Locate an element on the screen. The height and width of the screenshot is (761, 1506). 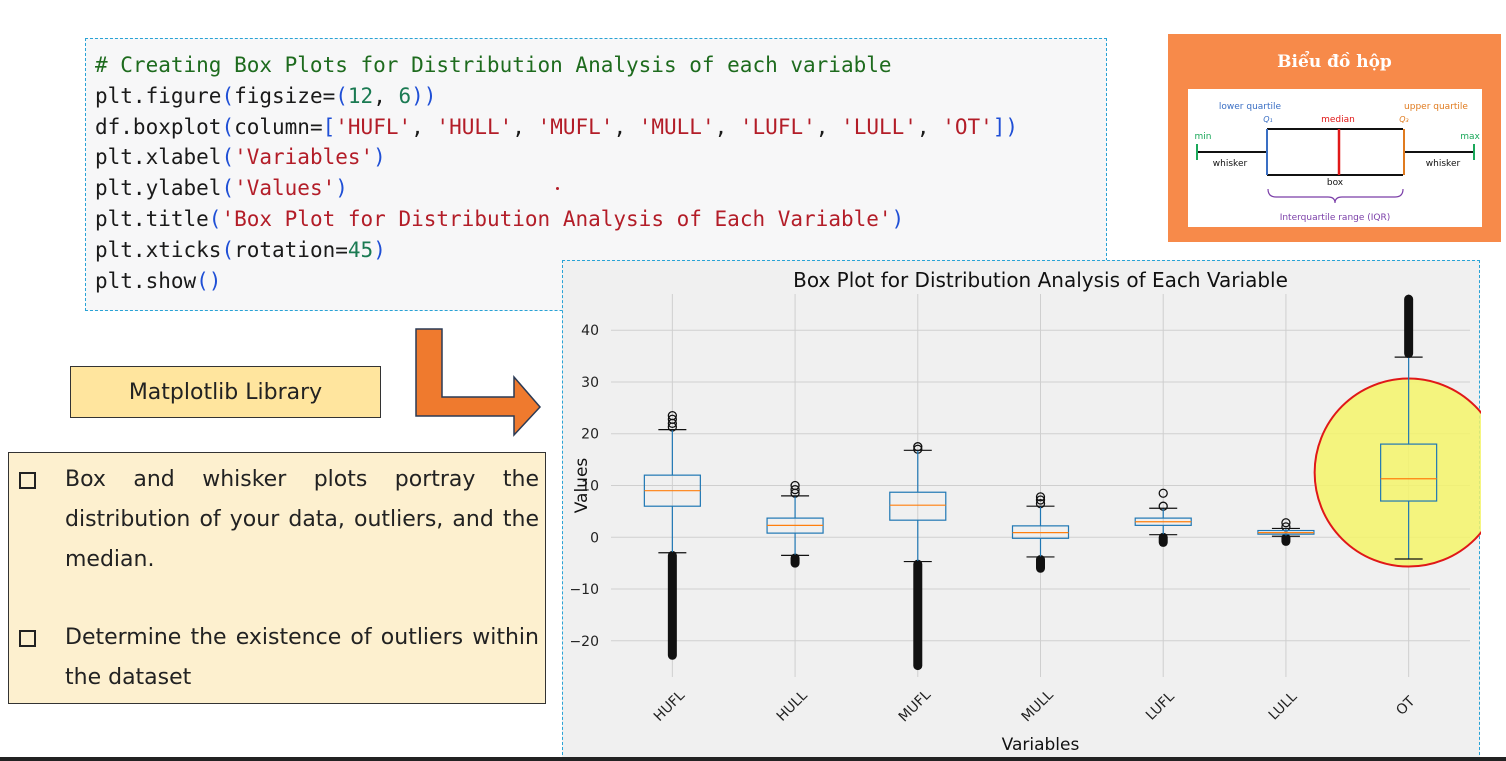
y-tick-label: 0 is located at coordinates (594, 538).